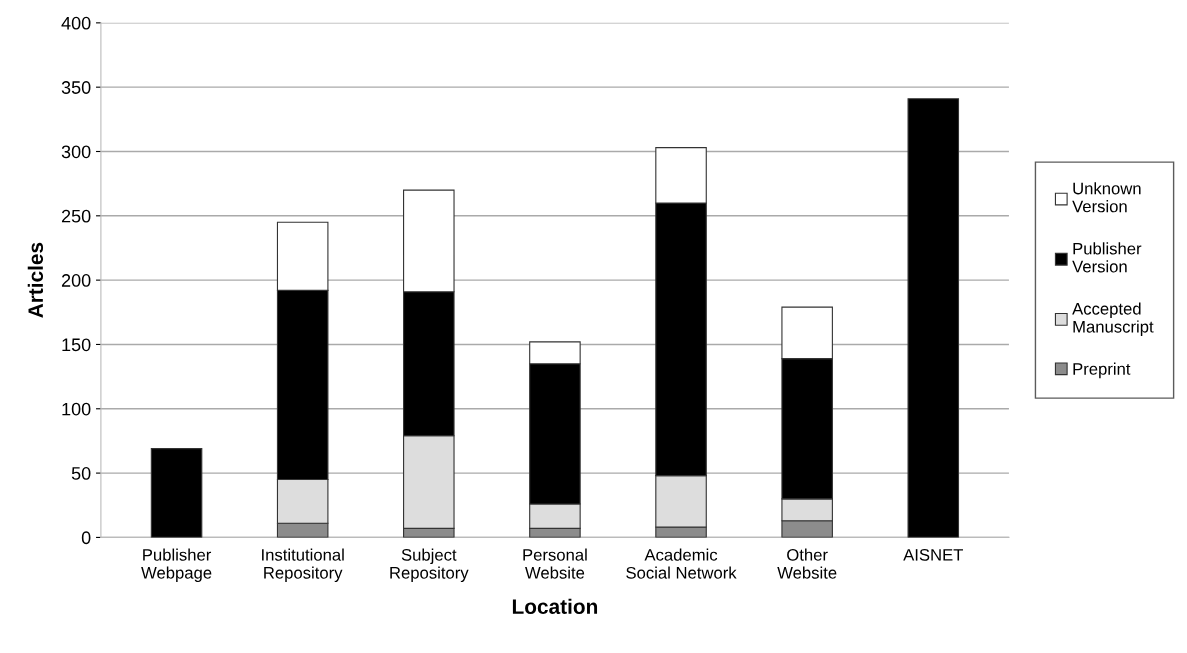  Describe the element at coordinates (176, 565) in the screenshot. I see `x-tick-label: Publisher Webpage` at that location.